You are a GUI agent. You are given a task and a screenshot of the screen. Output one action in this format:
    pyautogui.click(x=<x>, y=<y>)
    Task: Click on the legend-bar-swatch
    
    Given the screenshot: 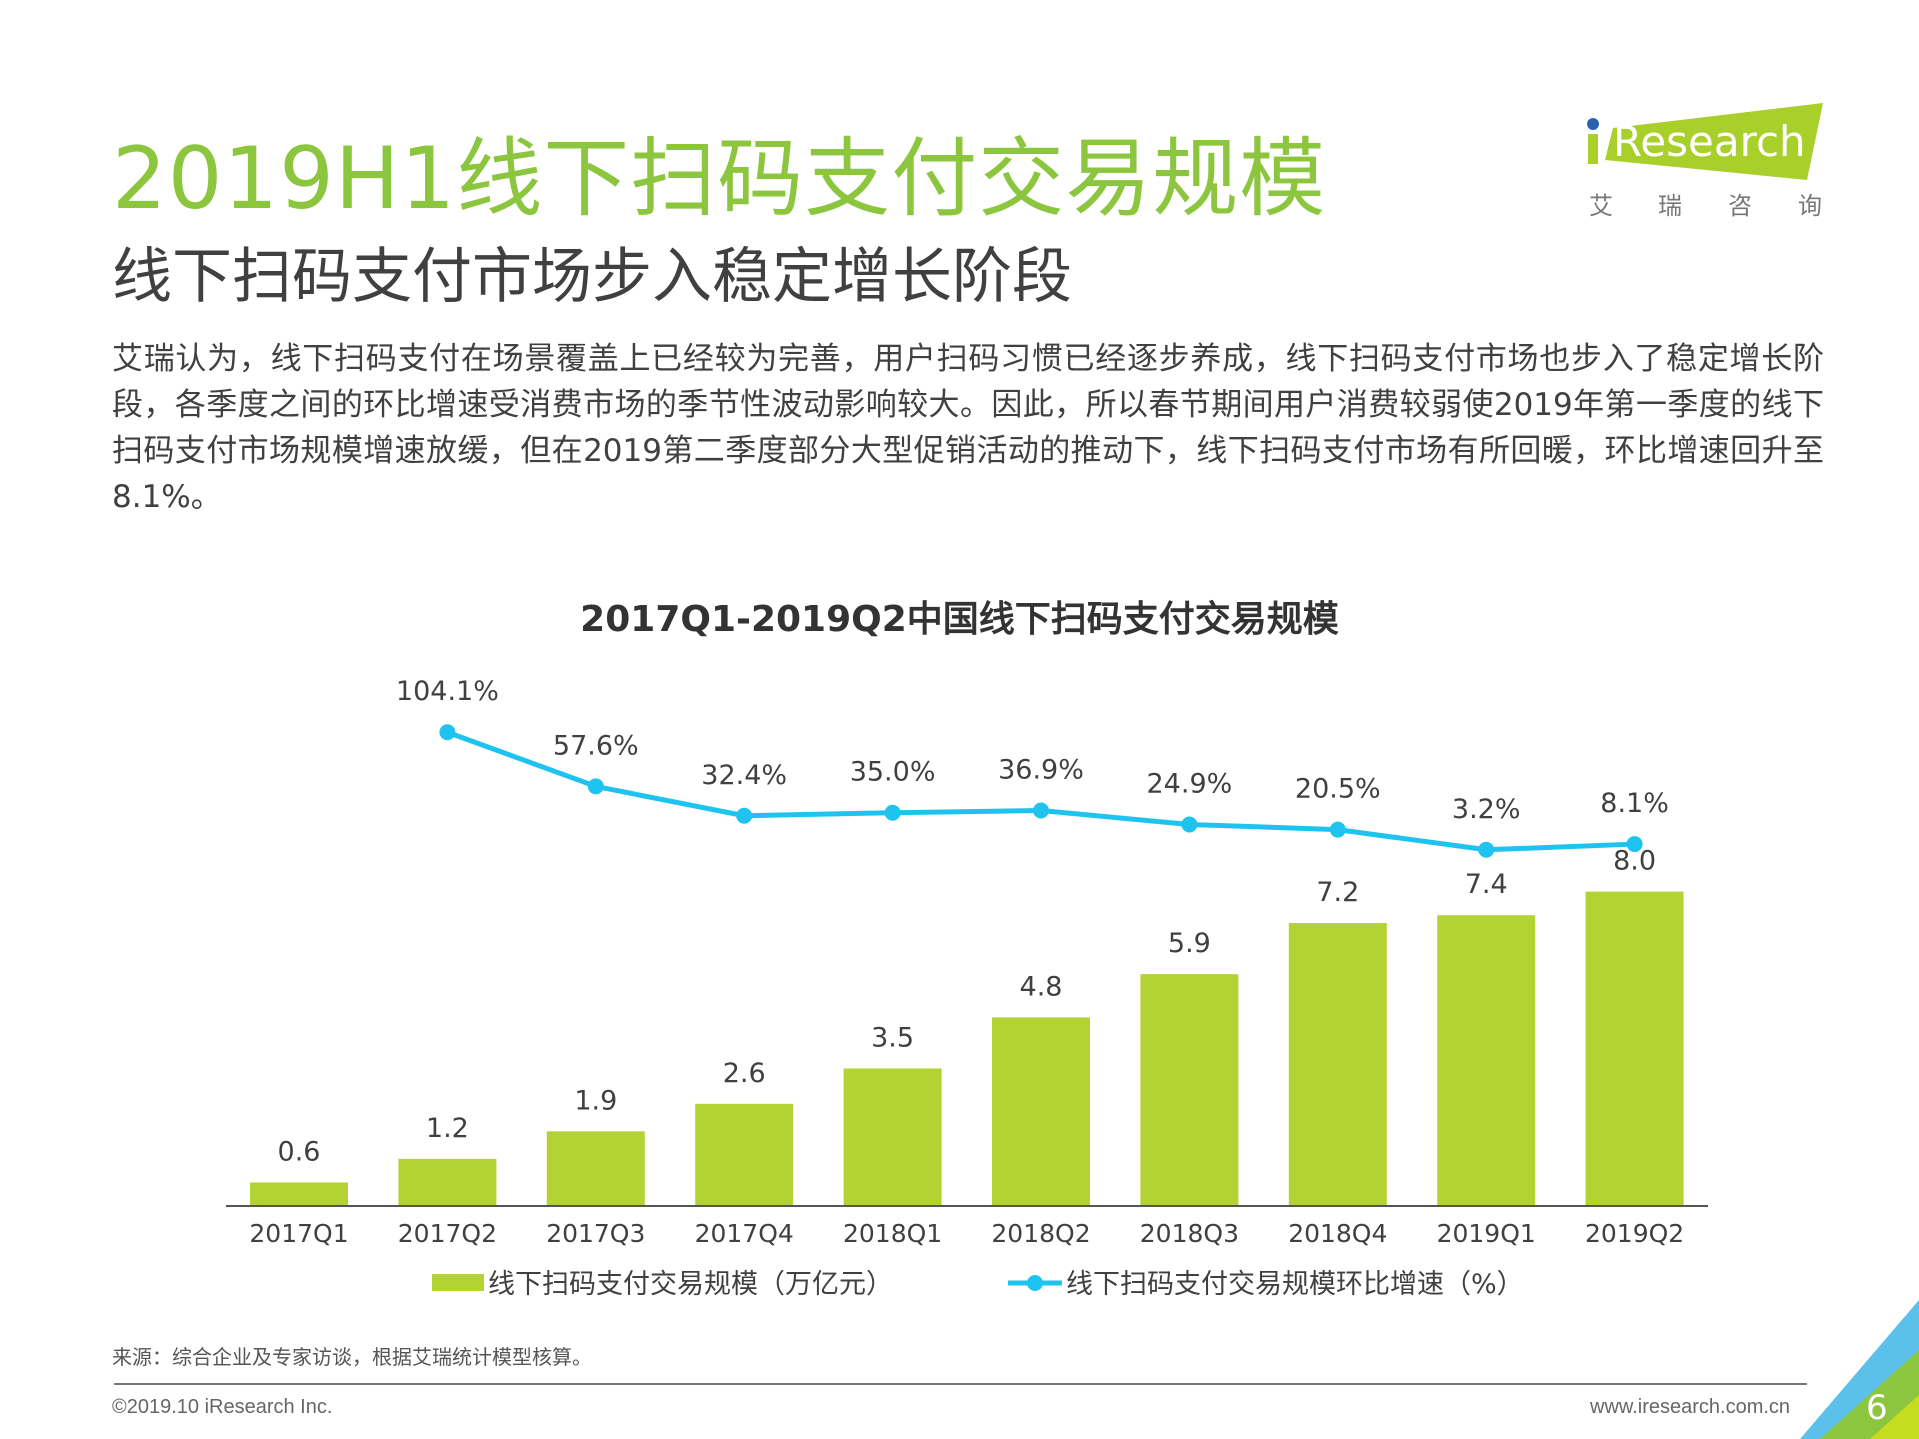 What is the action you would take?
    pyautogui.click(x=458, y=1282)
    